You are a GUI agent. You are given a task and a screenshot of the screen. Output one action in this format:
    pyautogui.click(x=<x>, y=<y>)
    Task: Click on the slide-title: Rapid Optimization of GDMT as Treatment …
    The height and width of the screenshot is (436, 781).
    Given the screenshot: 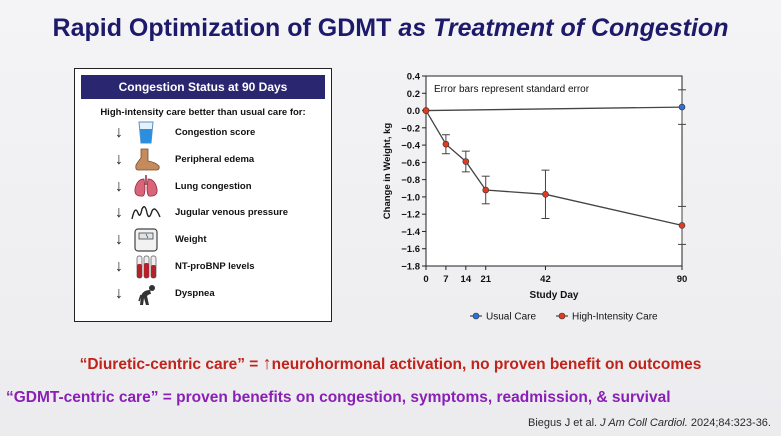 What is the action you would take?
    pyautogui.click(x=390, y=28)
    